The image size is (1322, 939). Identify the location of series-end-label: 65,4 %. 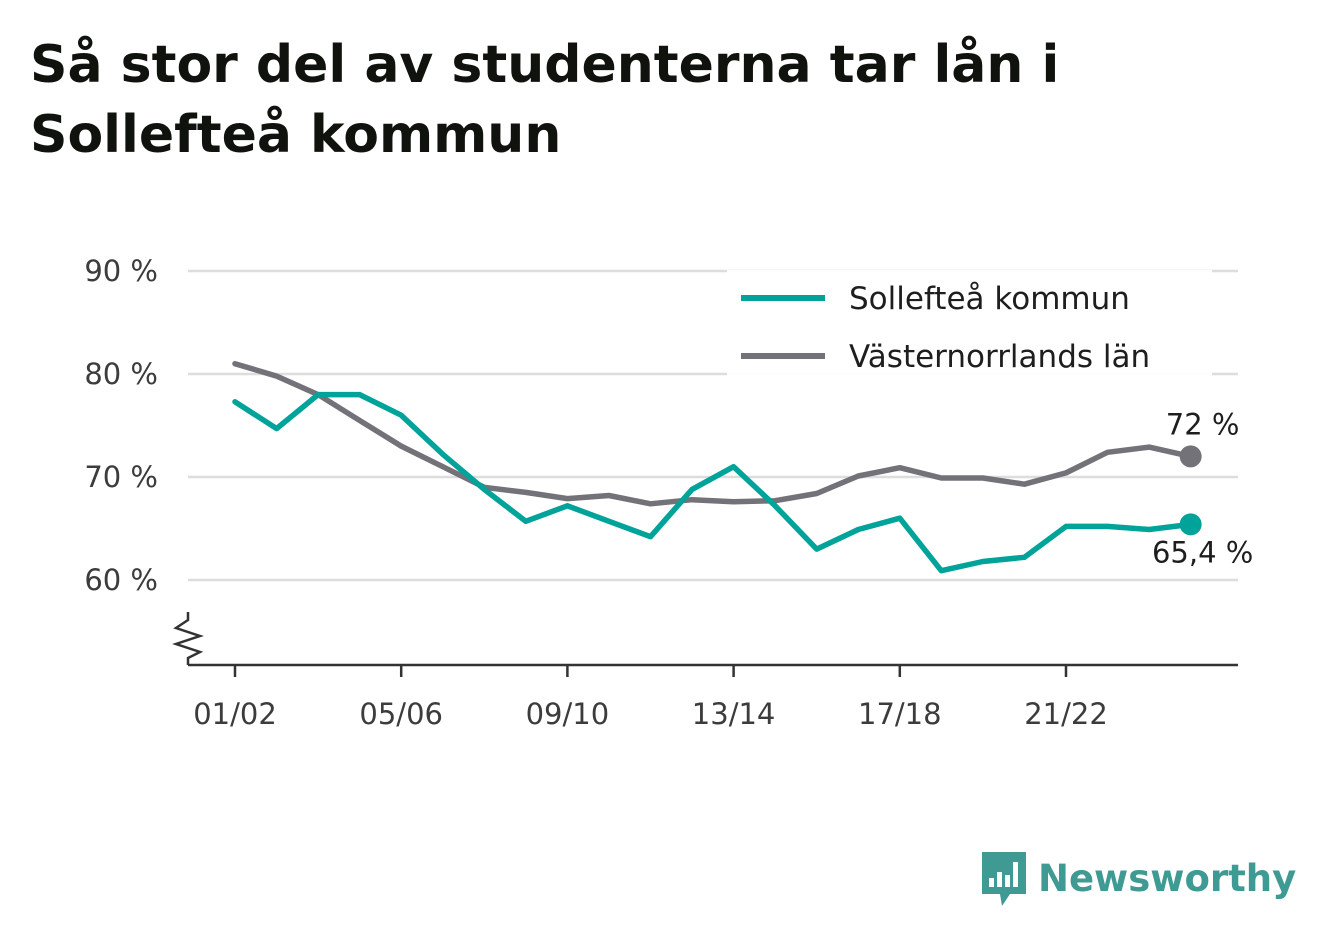
(1202, 552).